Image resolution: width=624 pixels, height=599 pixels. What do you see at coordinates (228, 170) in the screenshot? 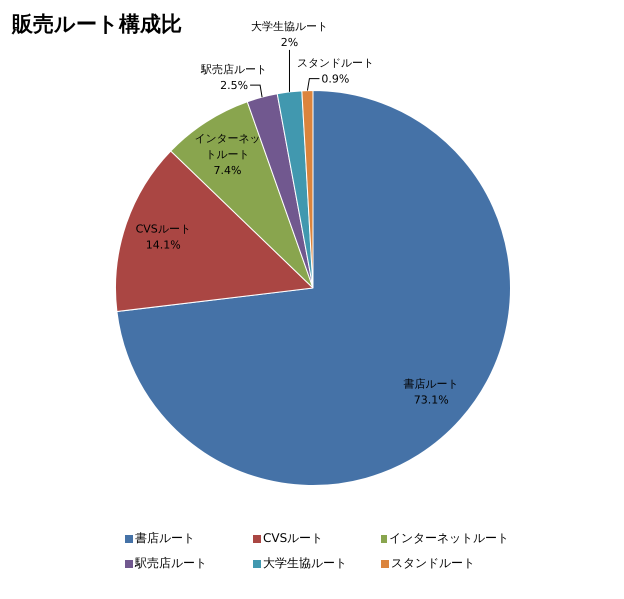
I see `data-label: 7.4%` at bounding box center [228, 170].